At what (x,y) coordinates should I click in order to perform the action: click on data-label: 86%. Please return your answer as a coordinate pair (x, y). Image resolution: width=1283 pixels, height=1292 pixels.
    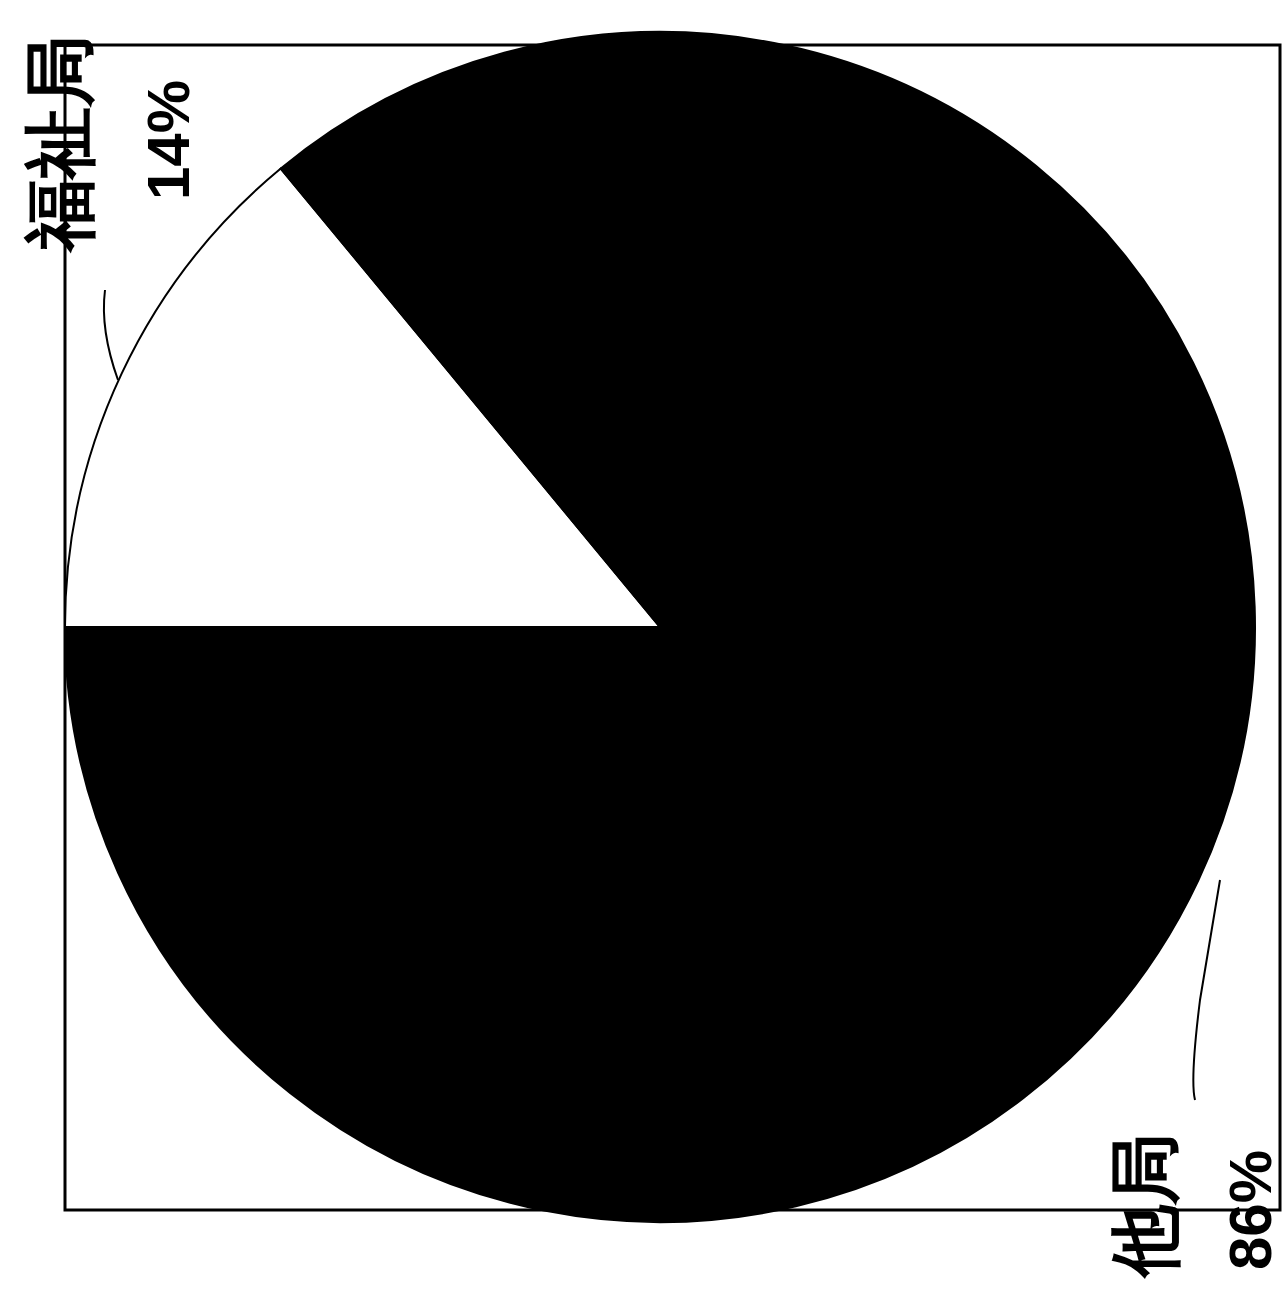
    Looking at the image, I should click on (1249, 1210).